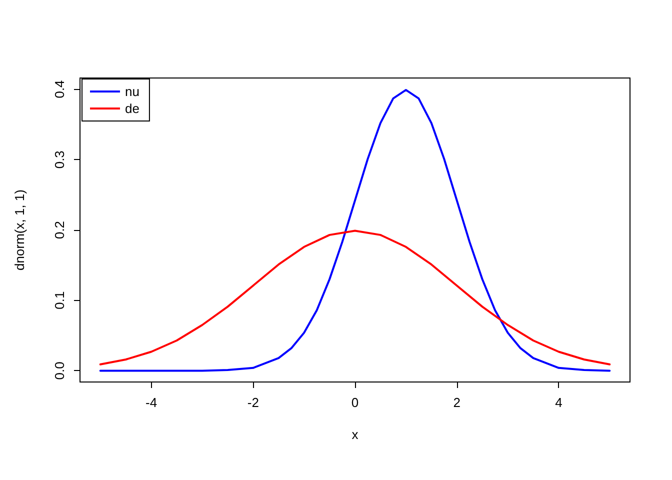 Image resolution: width=672 pixels, height=480 pixels. What do you see at coordinates (59, 159) in the screenshot?
I see `y-tick-label: 0.3` at bounding box center [59, 159].